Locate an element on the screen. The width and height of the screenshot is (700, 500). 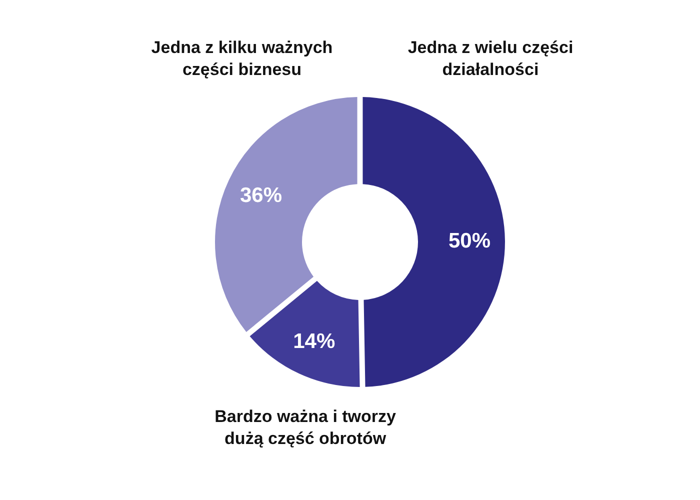
slice-label: Jedna z wielu części działalności is located at coordinates (491, 58).